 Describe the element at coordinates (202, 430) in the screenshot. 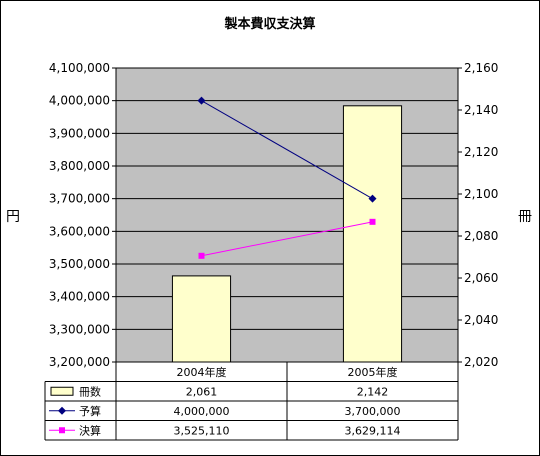

I see `table-value: 3,525,110` at that location.